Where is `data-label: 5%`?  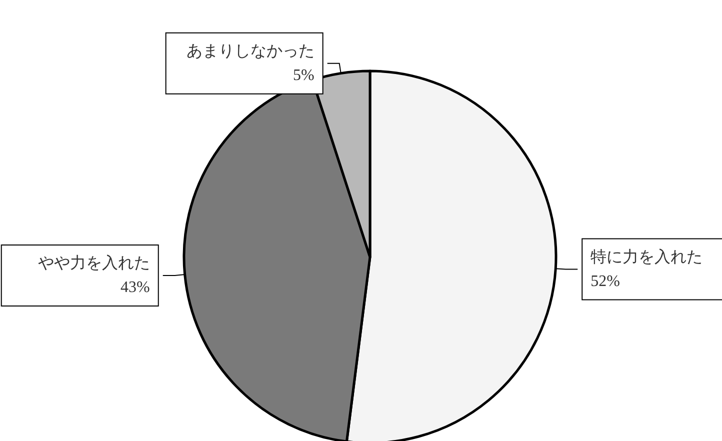 data-label: 5% is located at coordinates (303, 75).